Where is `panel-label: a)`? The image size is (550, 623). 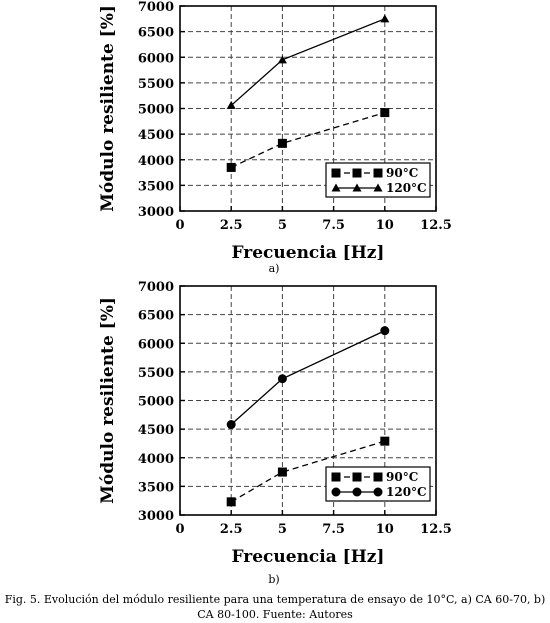
panel-label: a) is located at coordinates (274, 268).